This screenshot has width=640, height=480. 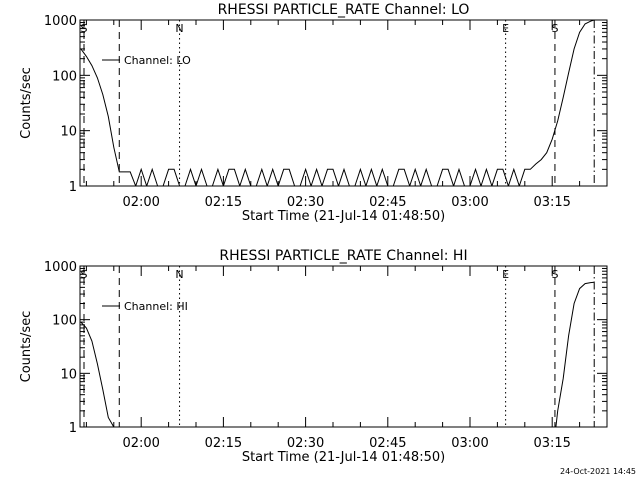 What do you see at coordinates (343, 216) in the screenshot?
I see `chart-1-x-axis-label: Start Time (21-Jul-14 01:48:50)` at bounding box center [343, 216].